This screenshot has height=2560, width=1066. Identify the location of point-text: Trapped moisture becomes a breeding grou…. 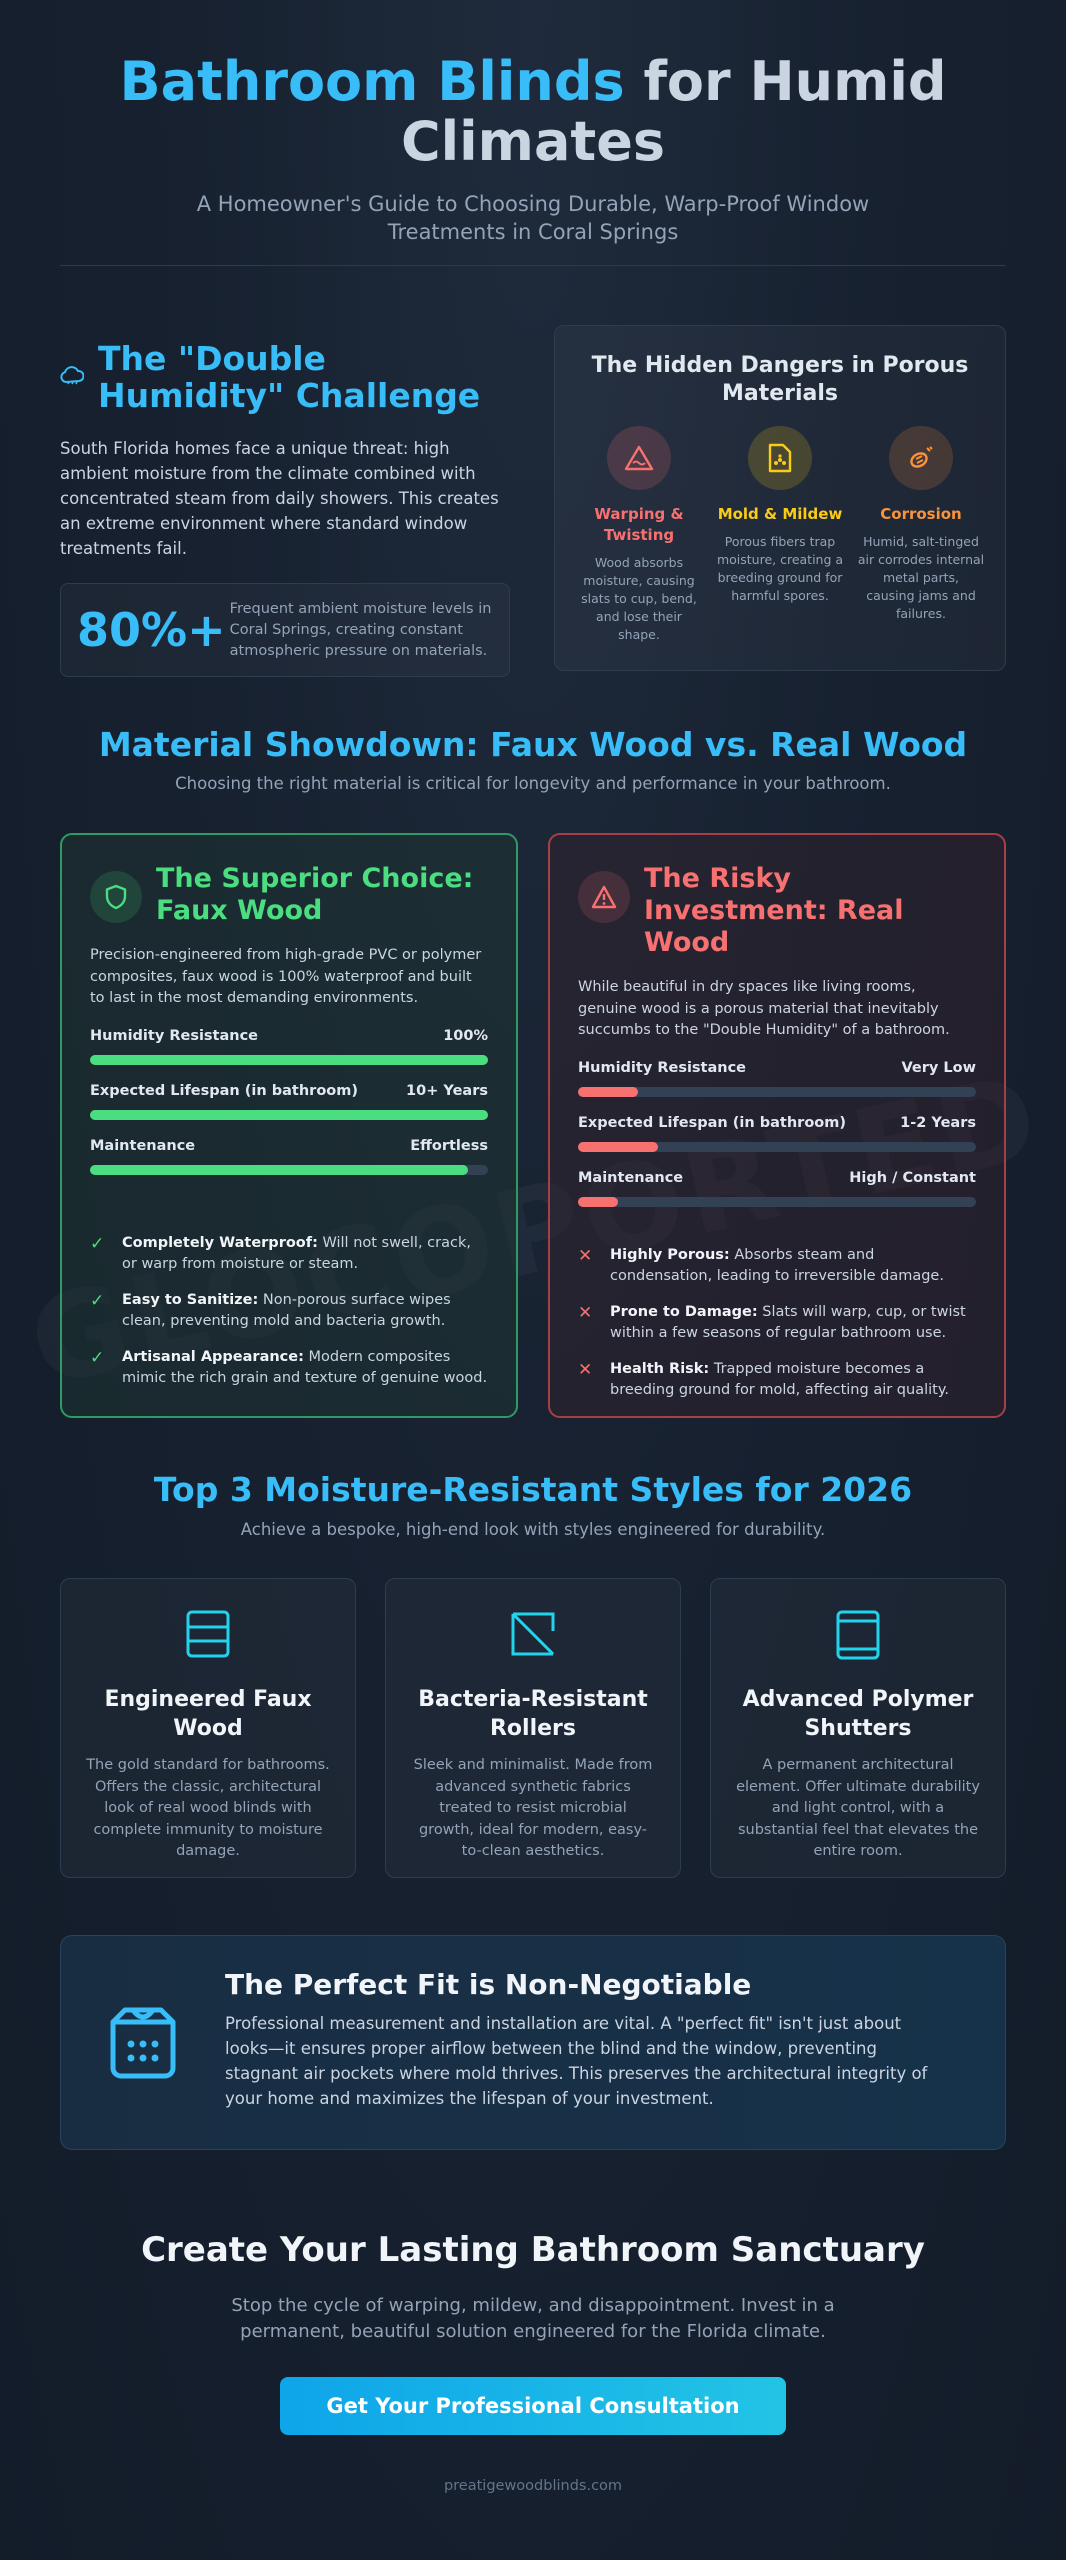
(779, 1379).